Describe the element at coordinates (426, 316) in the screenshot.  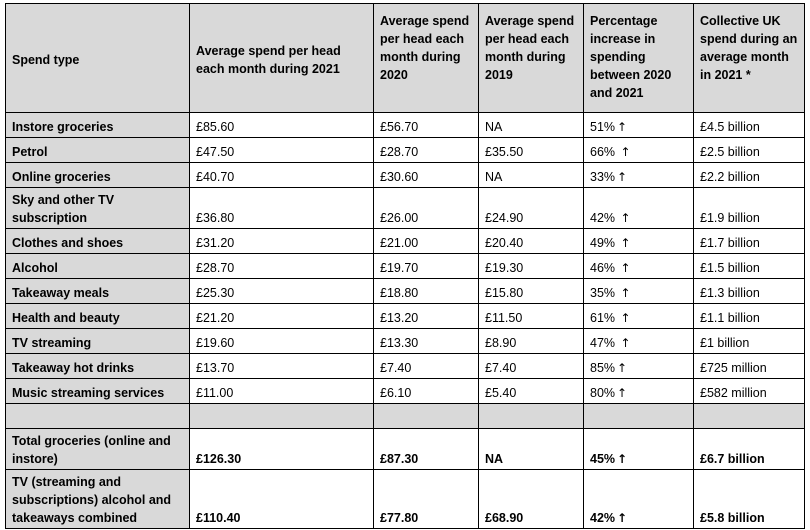
I see `spend-2020-cell: £13.20` at that location.